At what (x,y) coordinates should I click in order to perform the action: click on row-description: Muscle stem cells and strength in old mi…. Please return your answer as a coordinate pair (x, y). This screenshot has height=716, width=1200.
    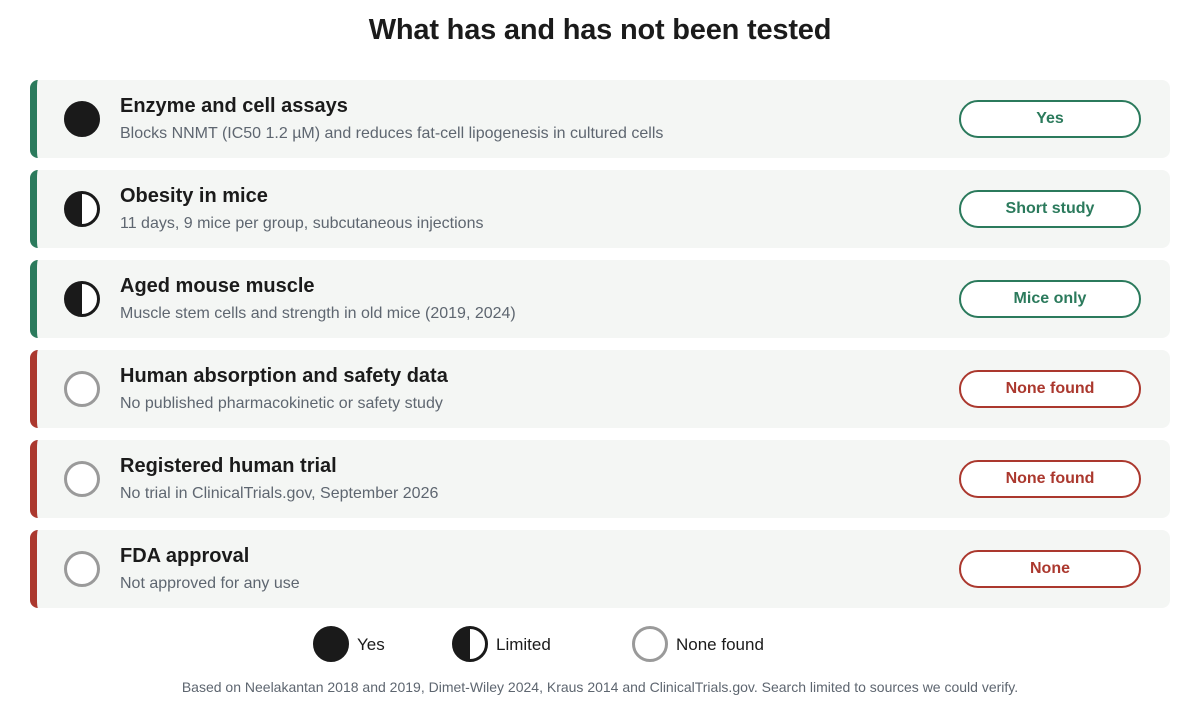
    Looking at the image, I should click on (318, 313).